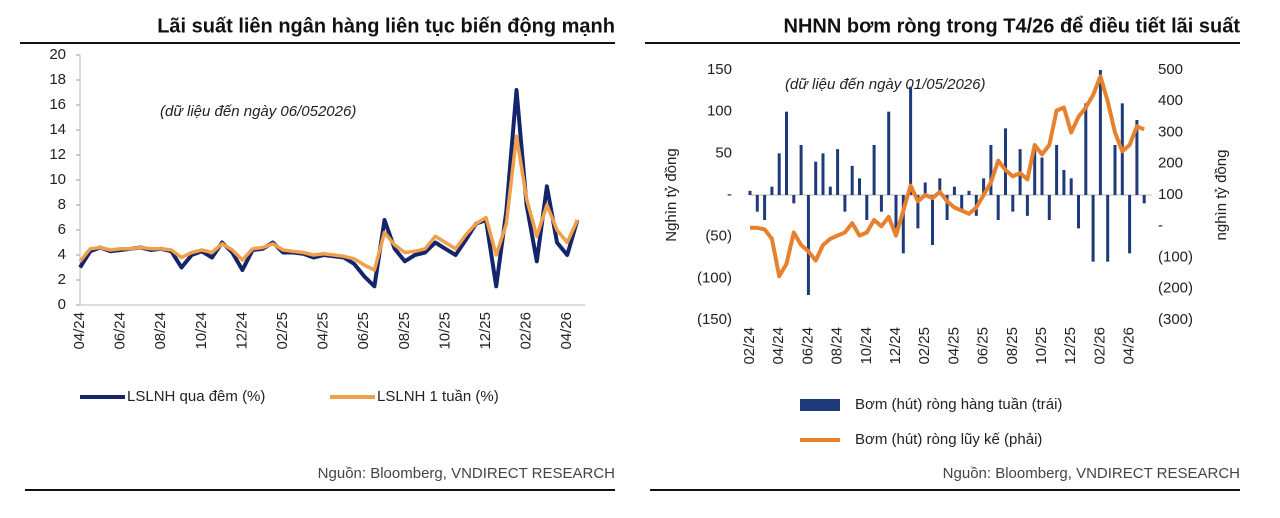 The image size is (1280, 518). What do you see at coordinates (749, 346) in the screenshot?
I see `x-tick-label: 02/24` at bounding box center [749, 346].